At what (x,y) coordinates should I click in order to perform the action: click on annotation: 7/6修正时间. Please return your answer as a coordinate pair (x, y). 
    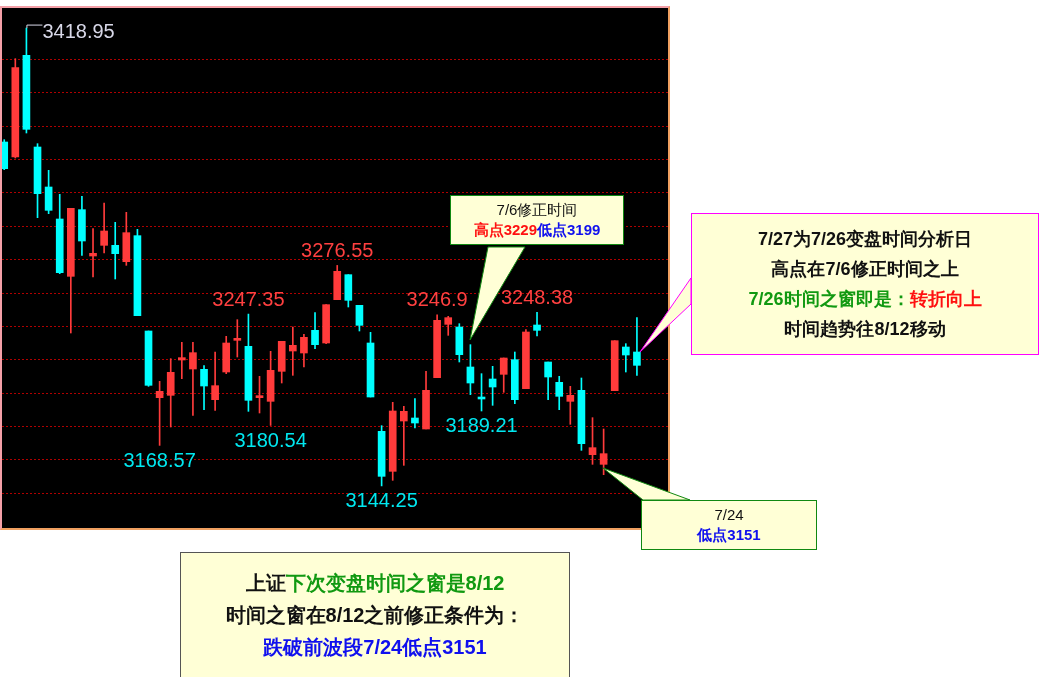
    Looking at the image, I should click on (537, 209).